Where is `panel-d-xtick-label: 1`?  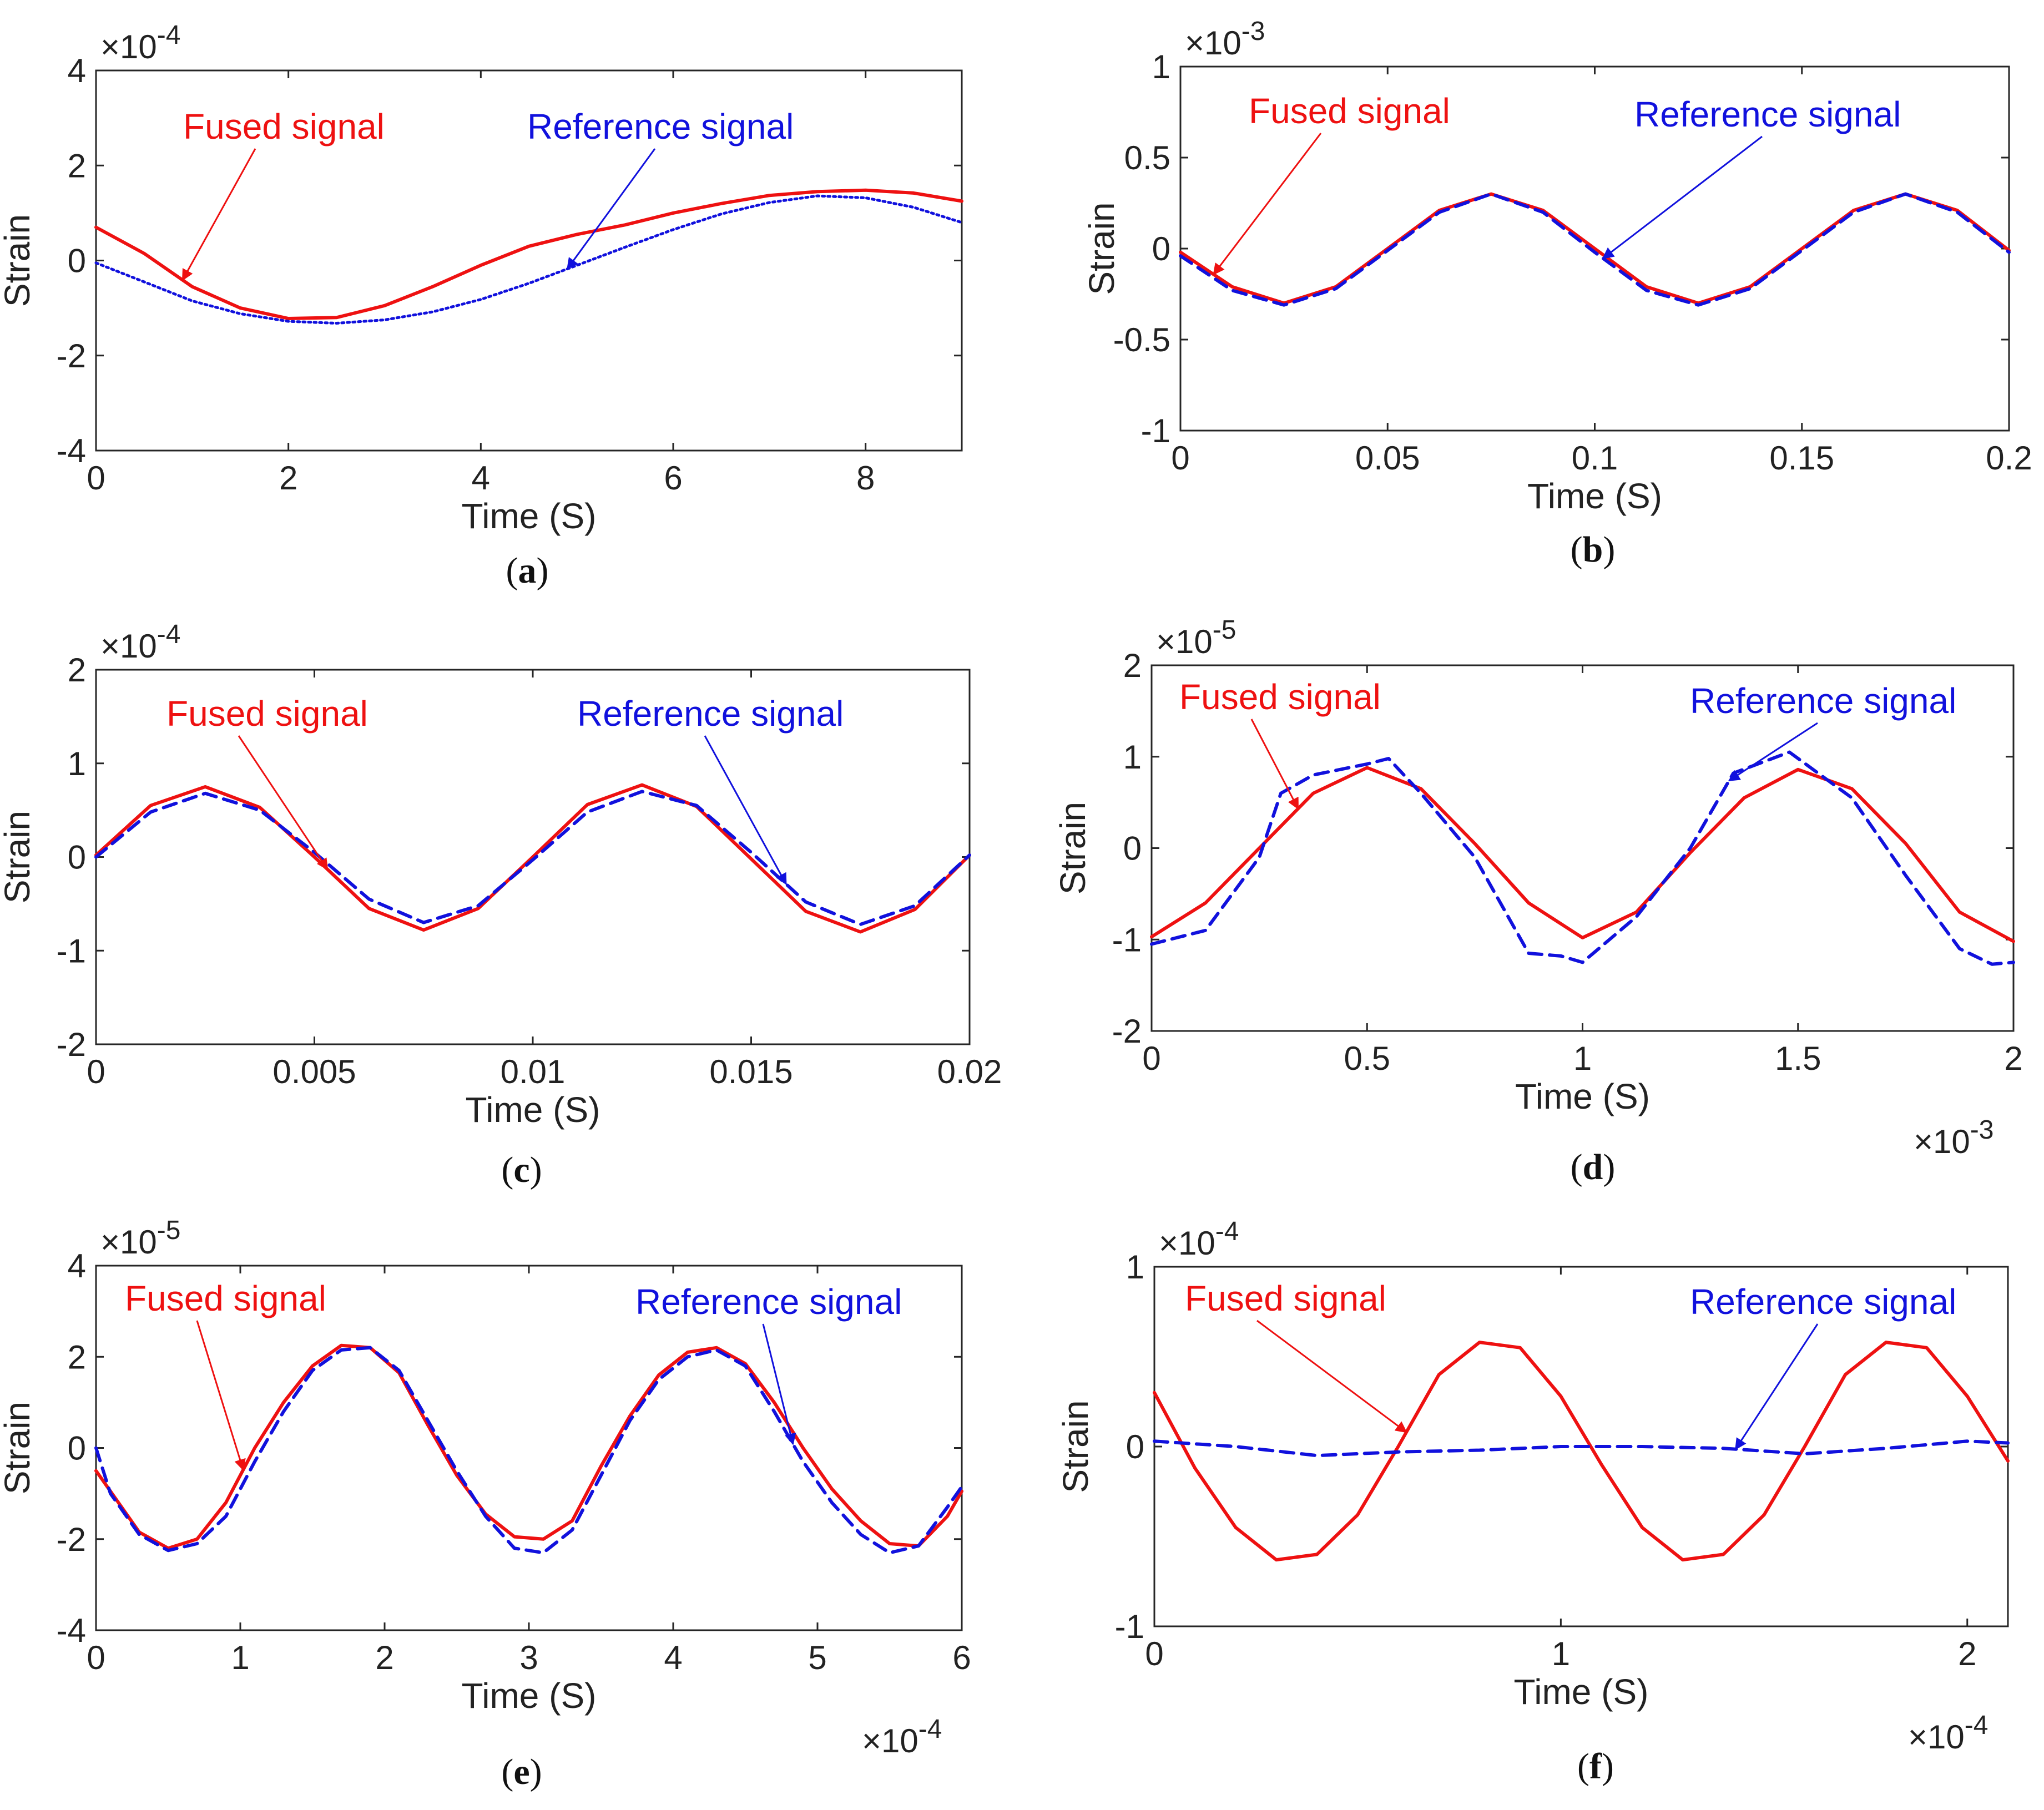 panel-d-xtick-label: 1 is located at coordinates (1582, 1059).